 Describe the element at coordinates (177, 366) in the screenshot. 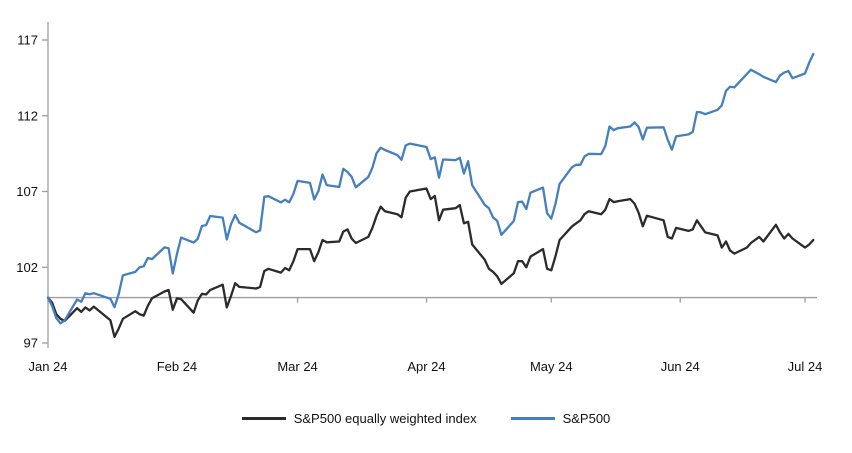

I see `x-tick-label: Feb 24` at that location.